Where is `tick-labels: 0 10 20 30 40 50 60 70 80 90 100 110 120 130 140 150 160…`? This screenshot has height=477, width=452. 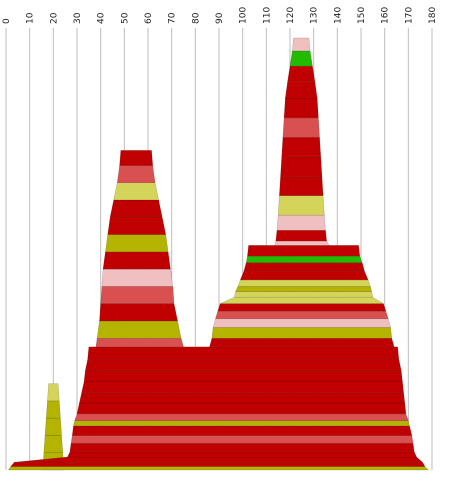 tick-labels: 0 10 20 30 40 50 60 70 80 90 100 110 120 130 140 150 160… is located at coordinates (220, 15).